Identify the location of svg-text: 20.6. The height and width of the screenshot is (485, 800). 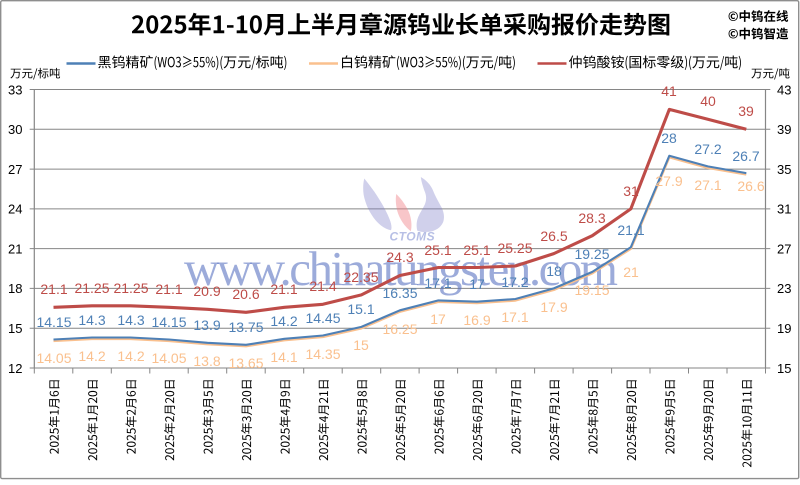
(245, 294).